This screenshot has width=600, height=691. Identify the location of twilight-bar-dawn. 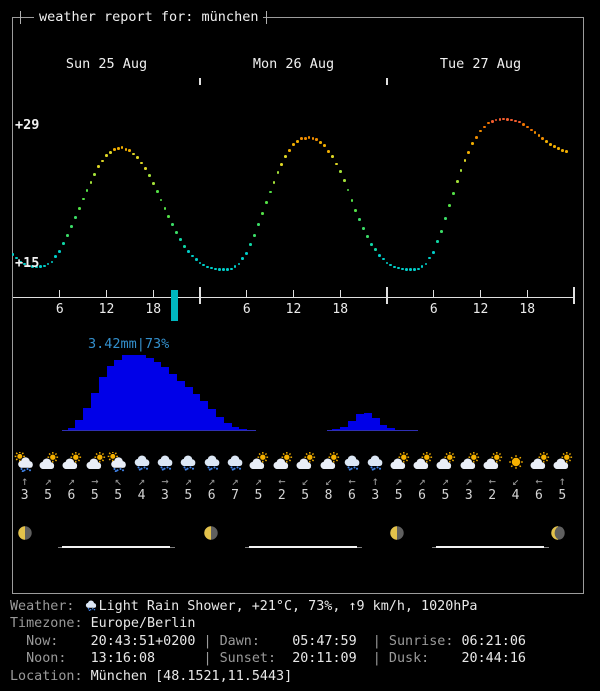
(434, 547).